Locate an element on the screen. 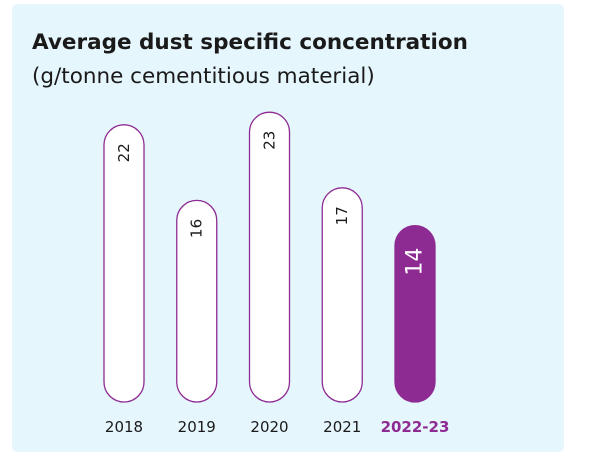 The width and height of the screenshot is (590, 458). data-label-2019: 16 is located at coordinates (197, 228).